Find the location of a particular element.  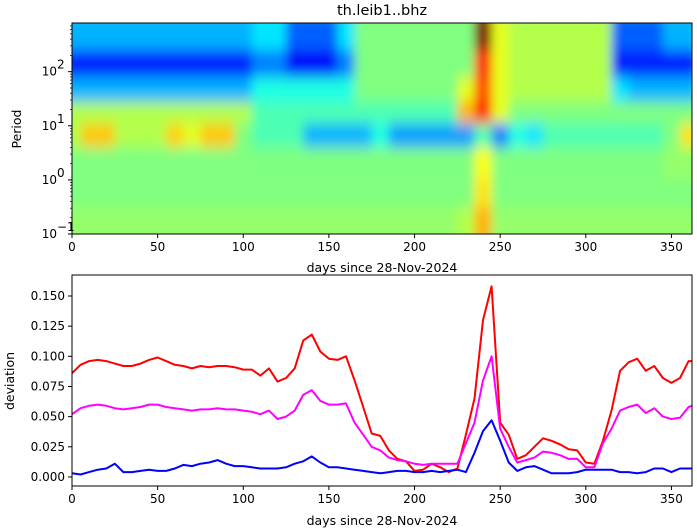

y-tick-label: 10 is located at coordinates (49, 126).